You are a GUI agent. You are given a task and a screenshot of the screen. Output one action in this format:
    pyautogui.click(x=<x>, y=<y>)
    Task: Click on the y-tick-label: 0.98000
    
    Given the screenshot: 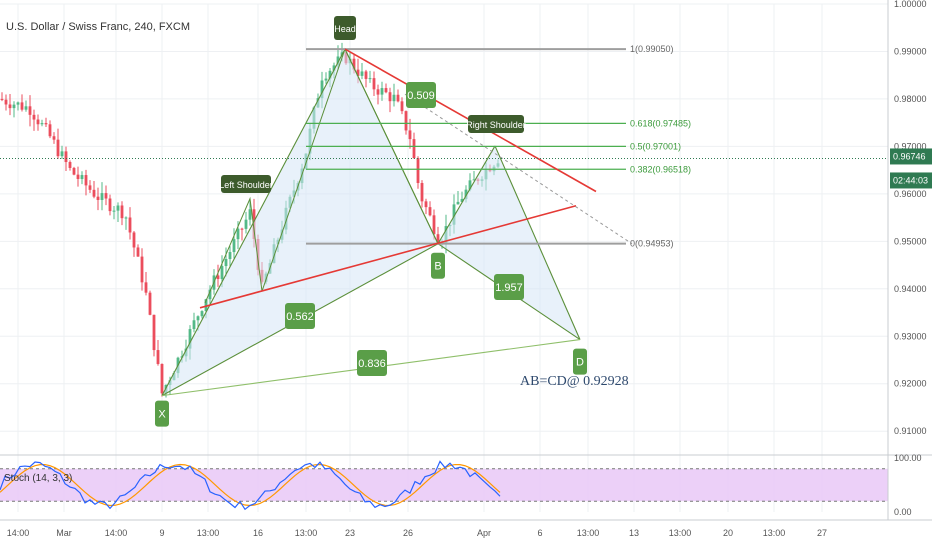 What is the action you would take?
    pyautogui.click(x=910, y=99)
    